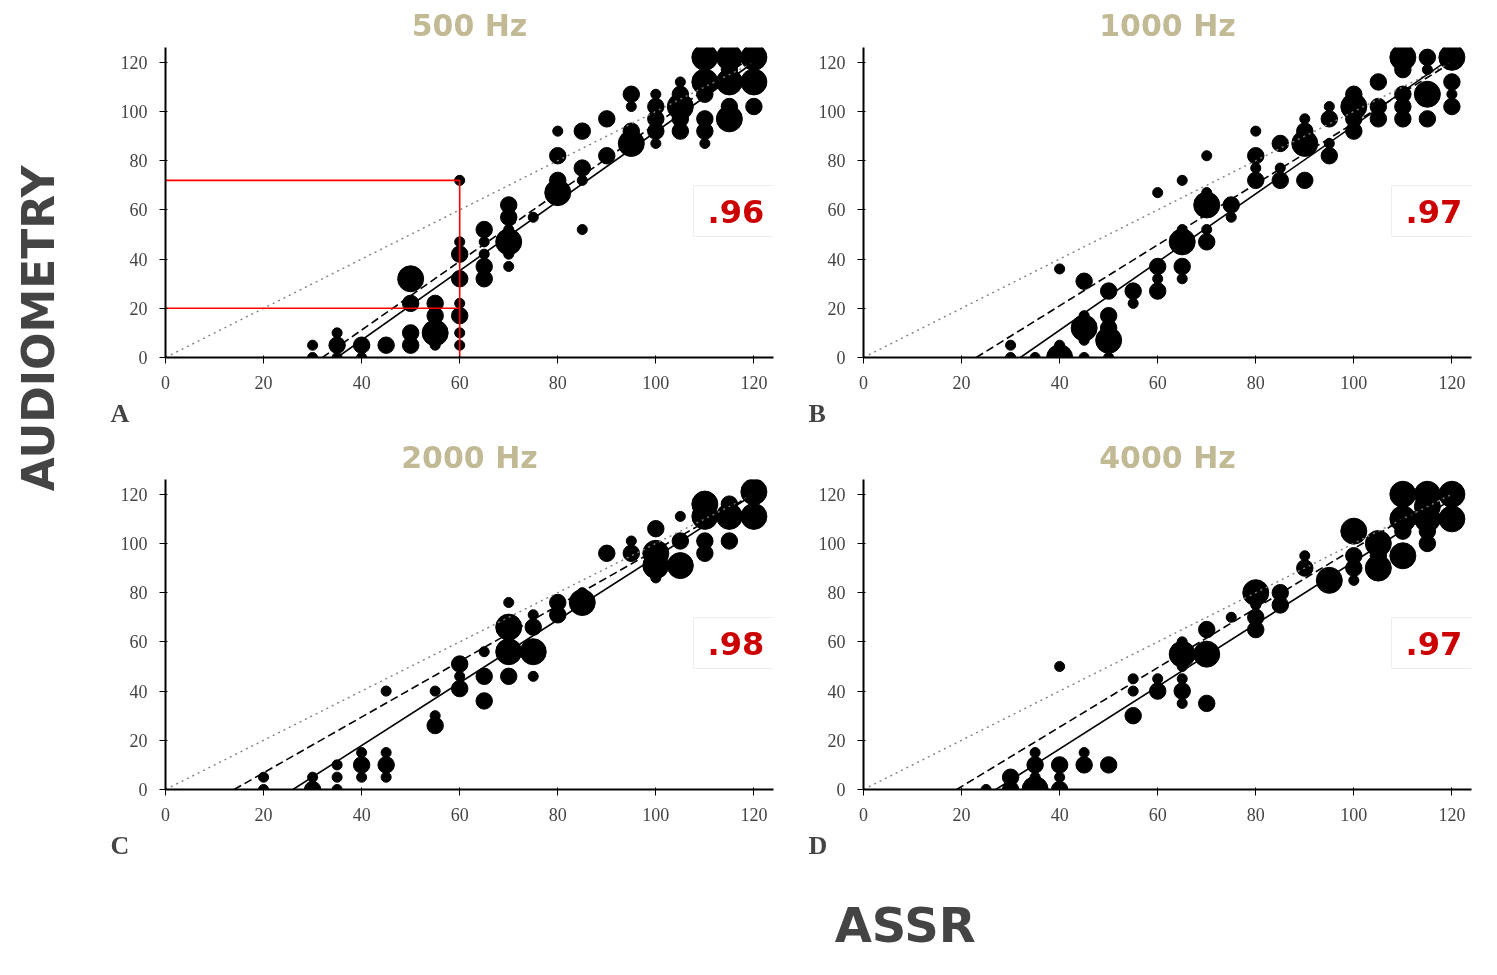 The width and height of the screenshot is (1497, 975). What do you see at coordinates (905, 924) in the screenshot?
I see `x-axis-title: ASSR` at bounding box center [905, 924].